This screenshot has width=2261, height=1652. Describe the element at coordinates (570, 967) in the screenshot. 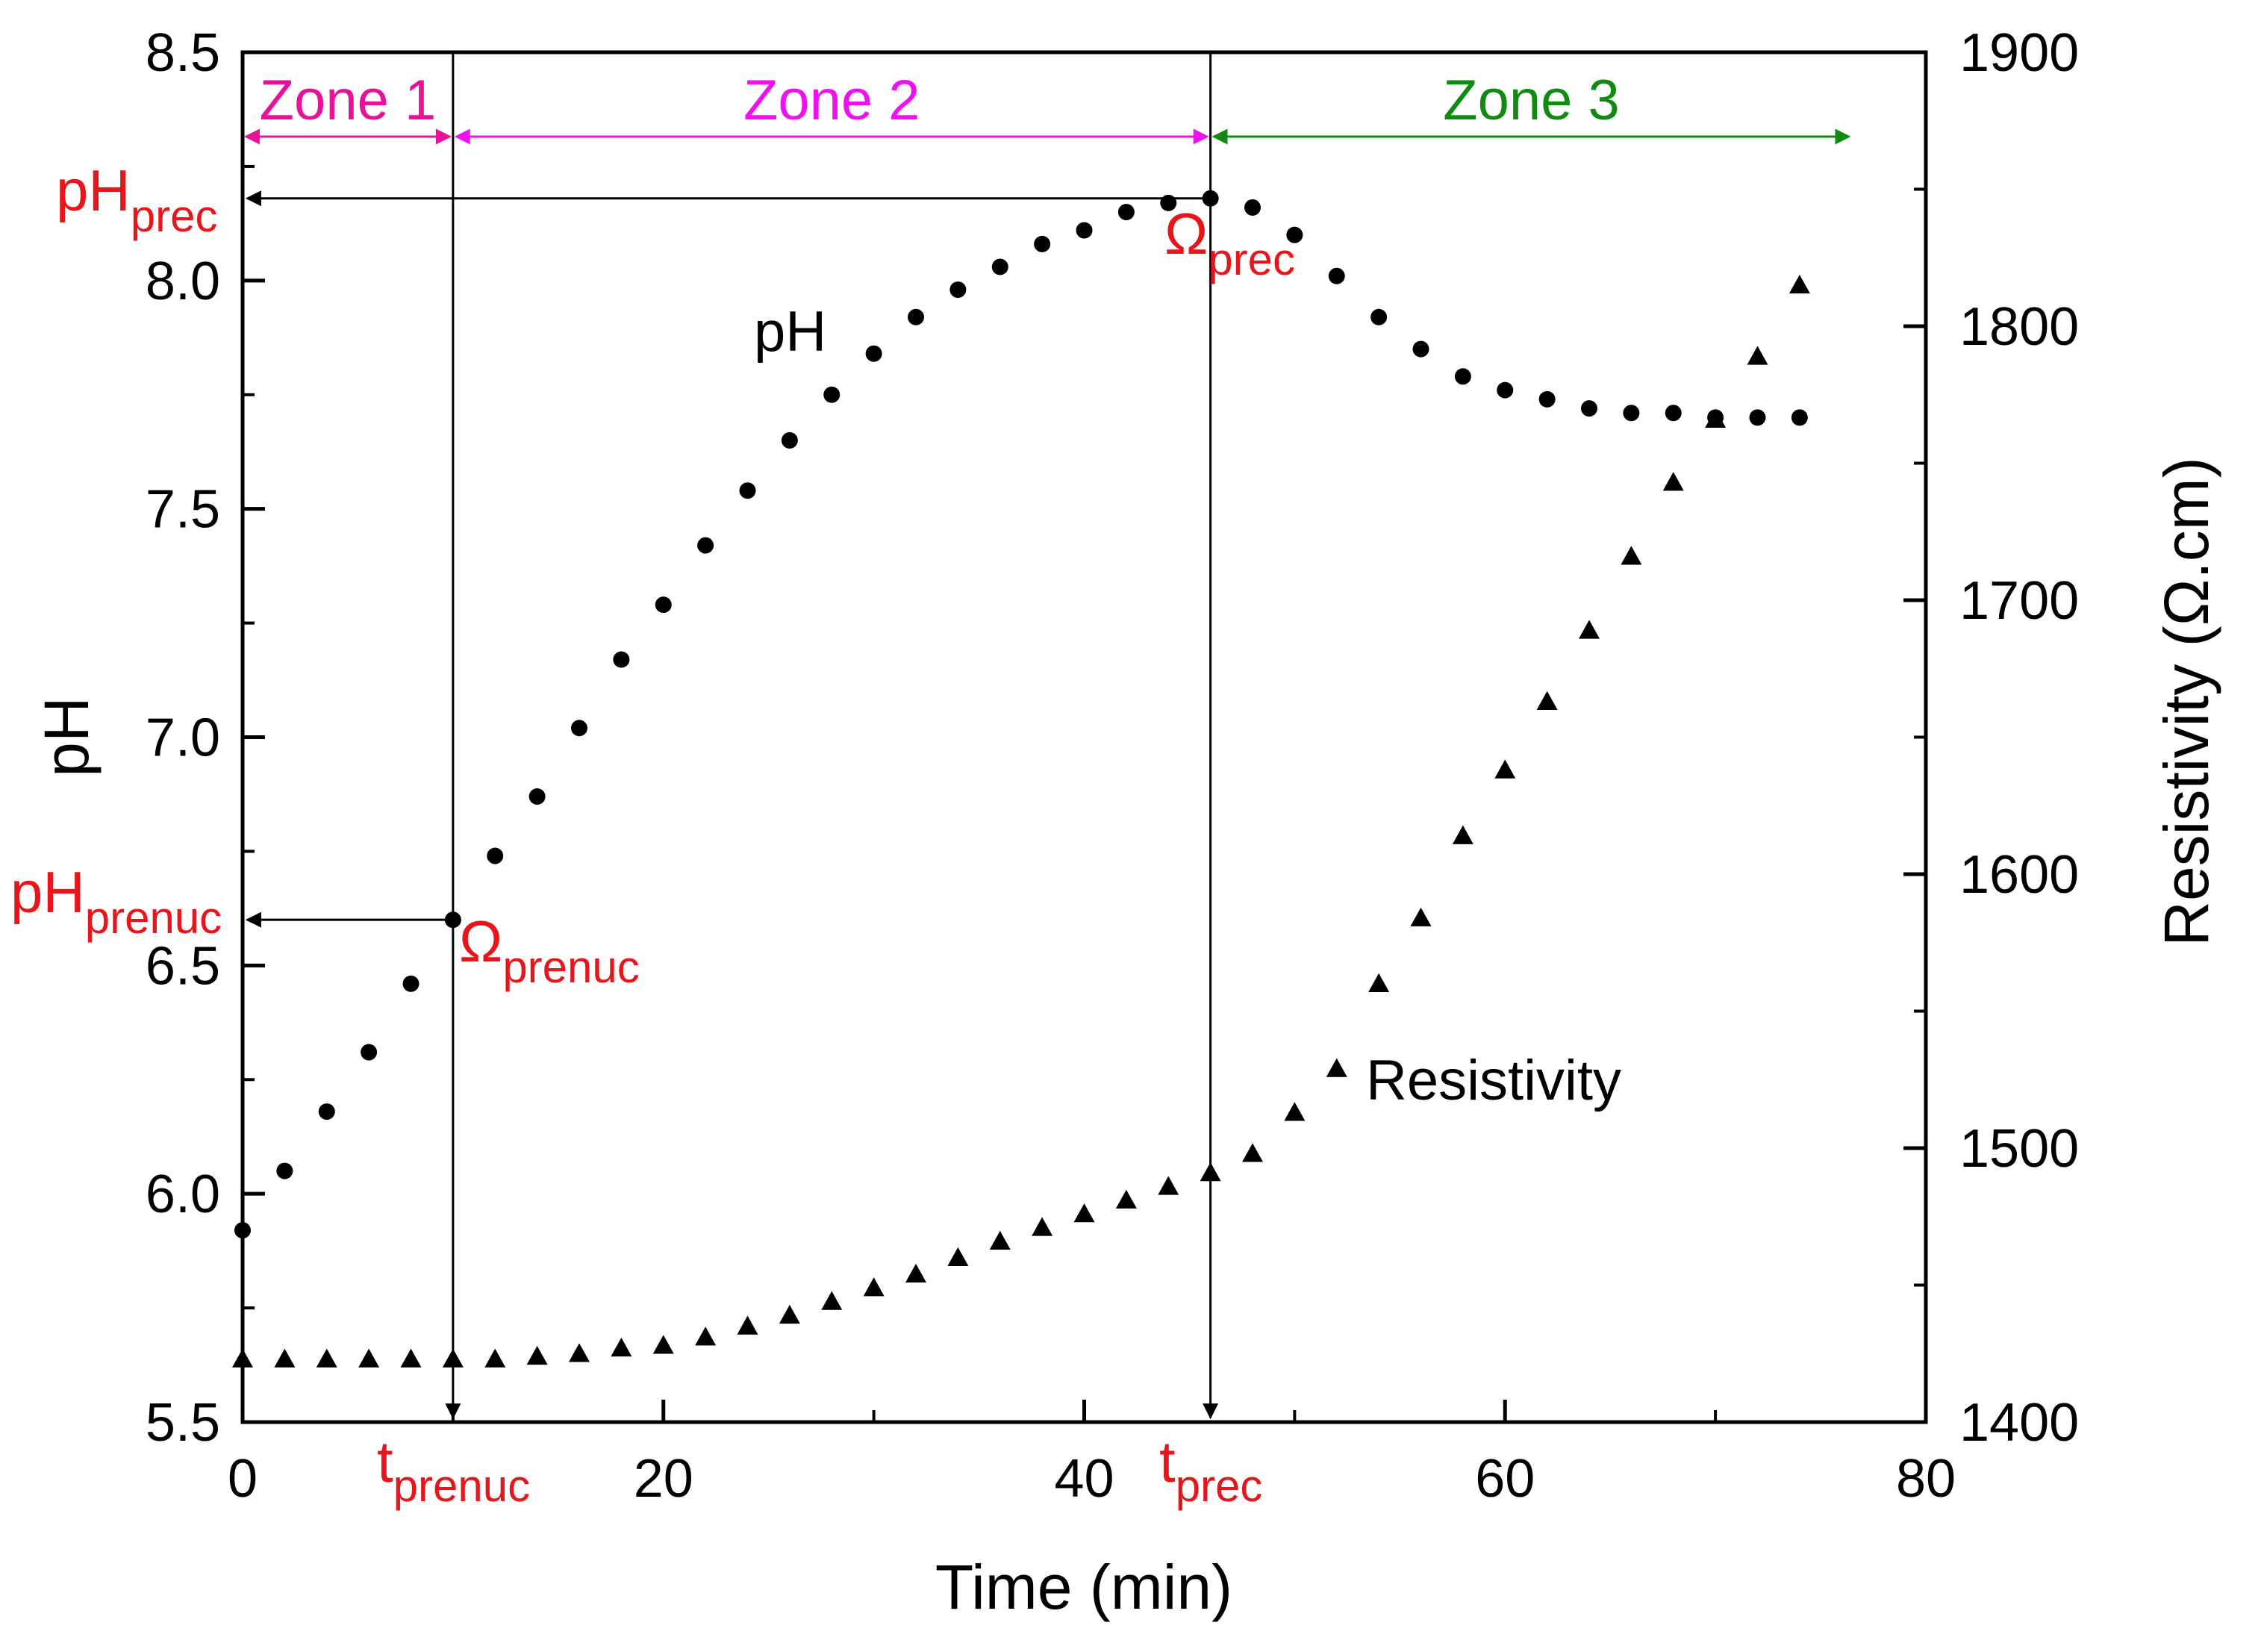

I see `omega-prenuc-sub: prenuc` at that location.